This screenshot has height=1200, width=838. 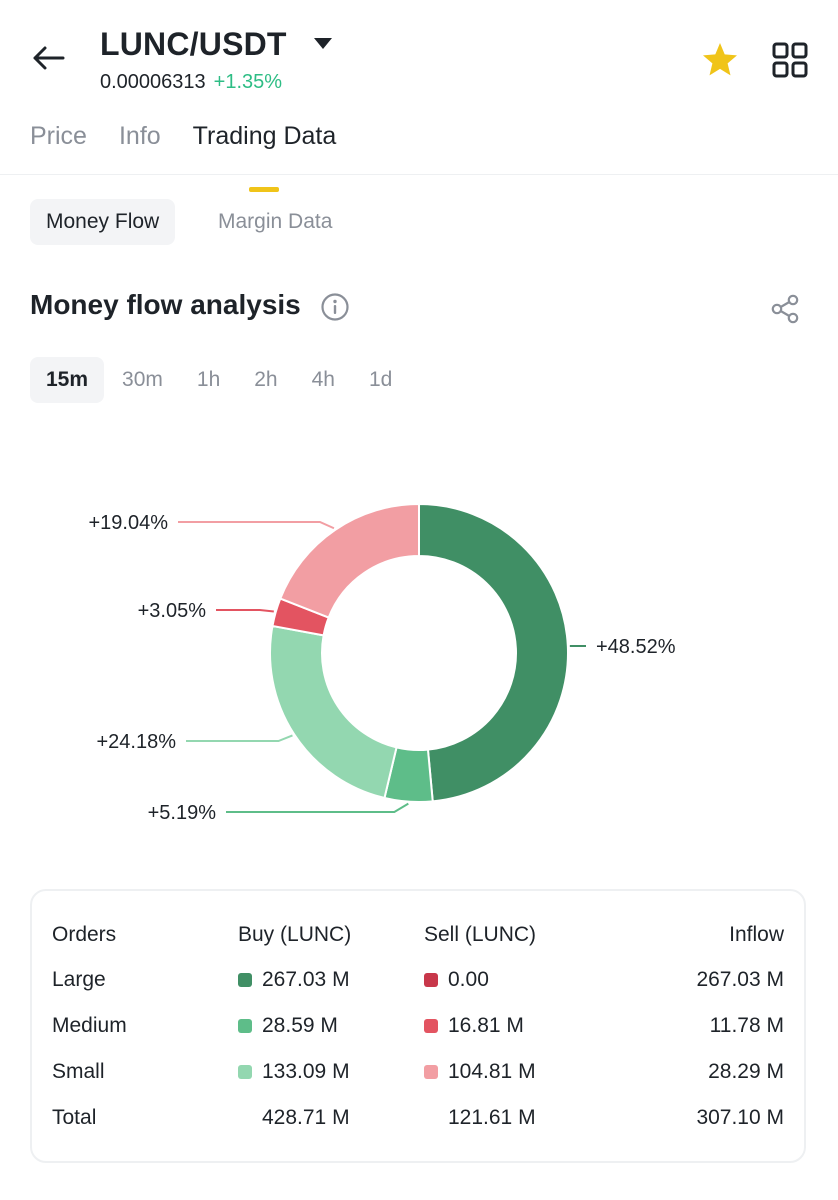 I want to click on inflow-value: 28.29 M, so click(x=746, y=1071).